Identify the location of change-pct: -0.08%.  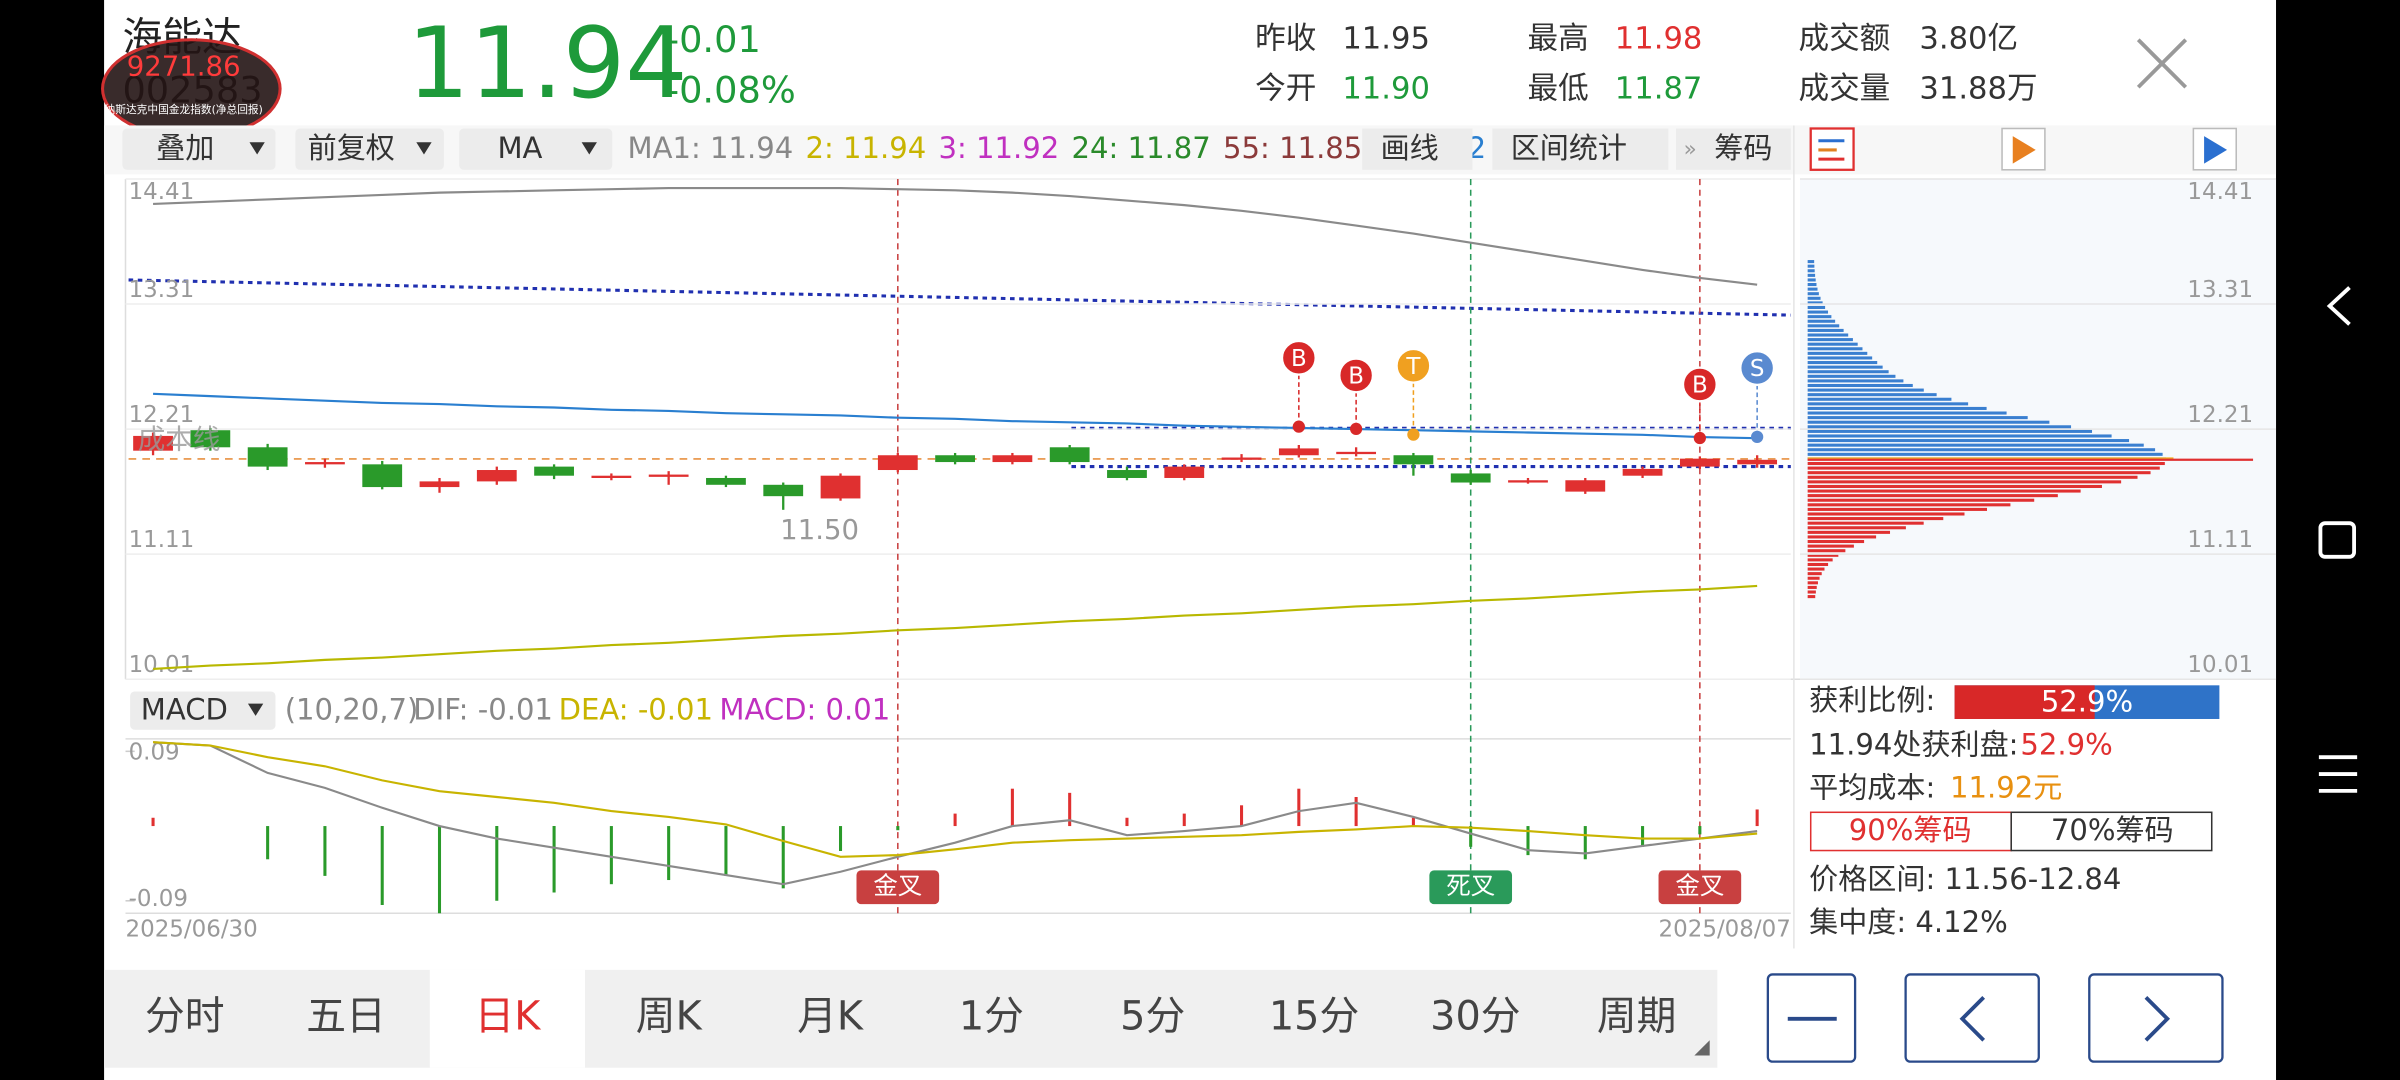
(731, 89).